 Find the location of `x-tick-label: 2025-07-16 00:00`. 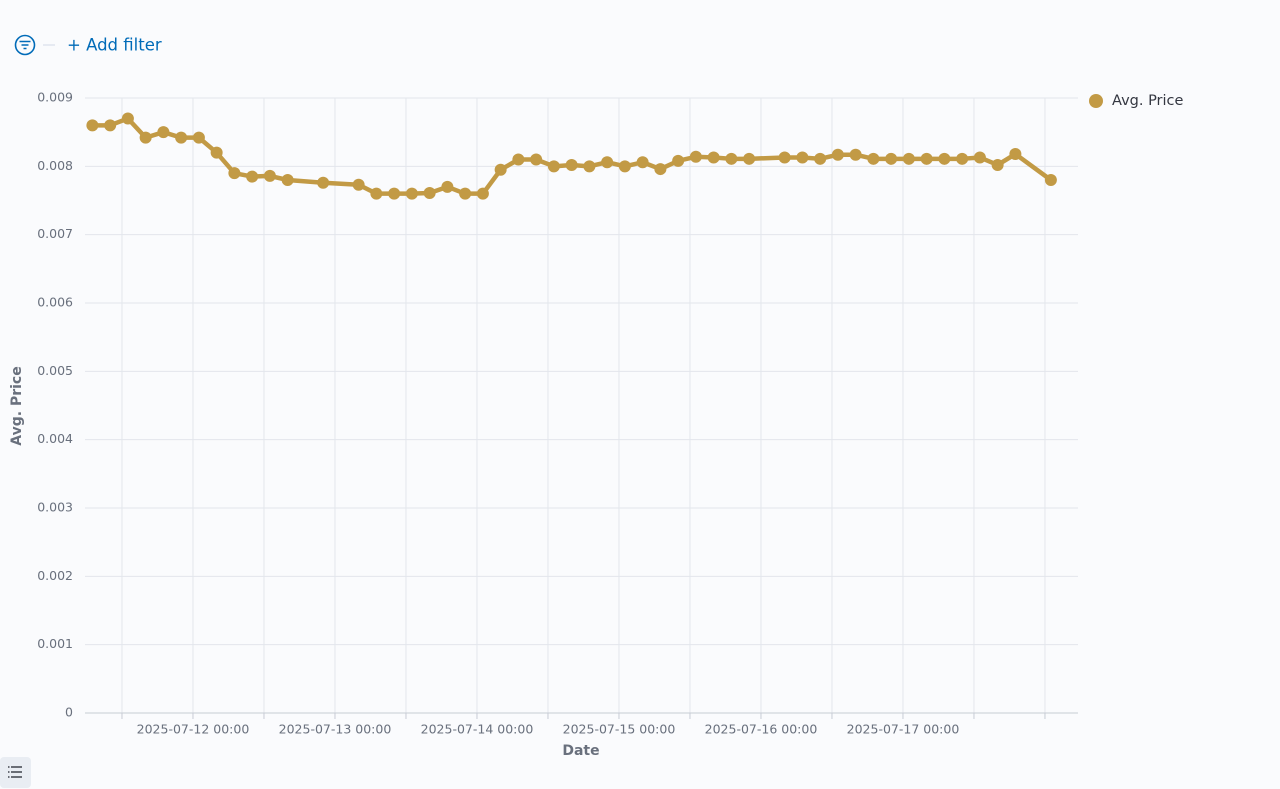

x-tick-label: 2025-07-16 00:00 is located at coordinates (761, 729).